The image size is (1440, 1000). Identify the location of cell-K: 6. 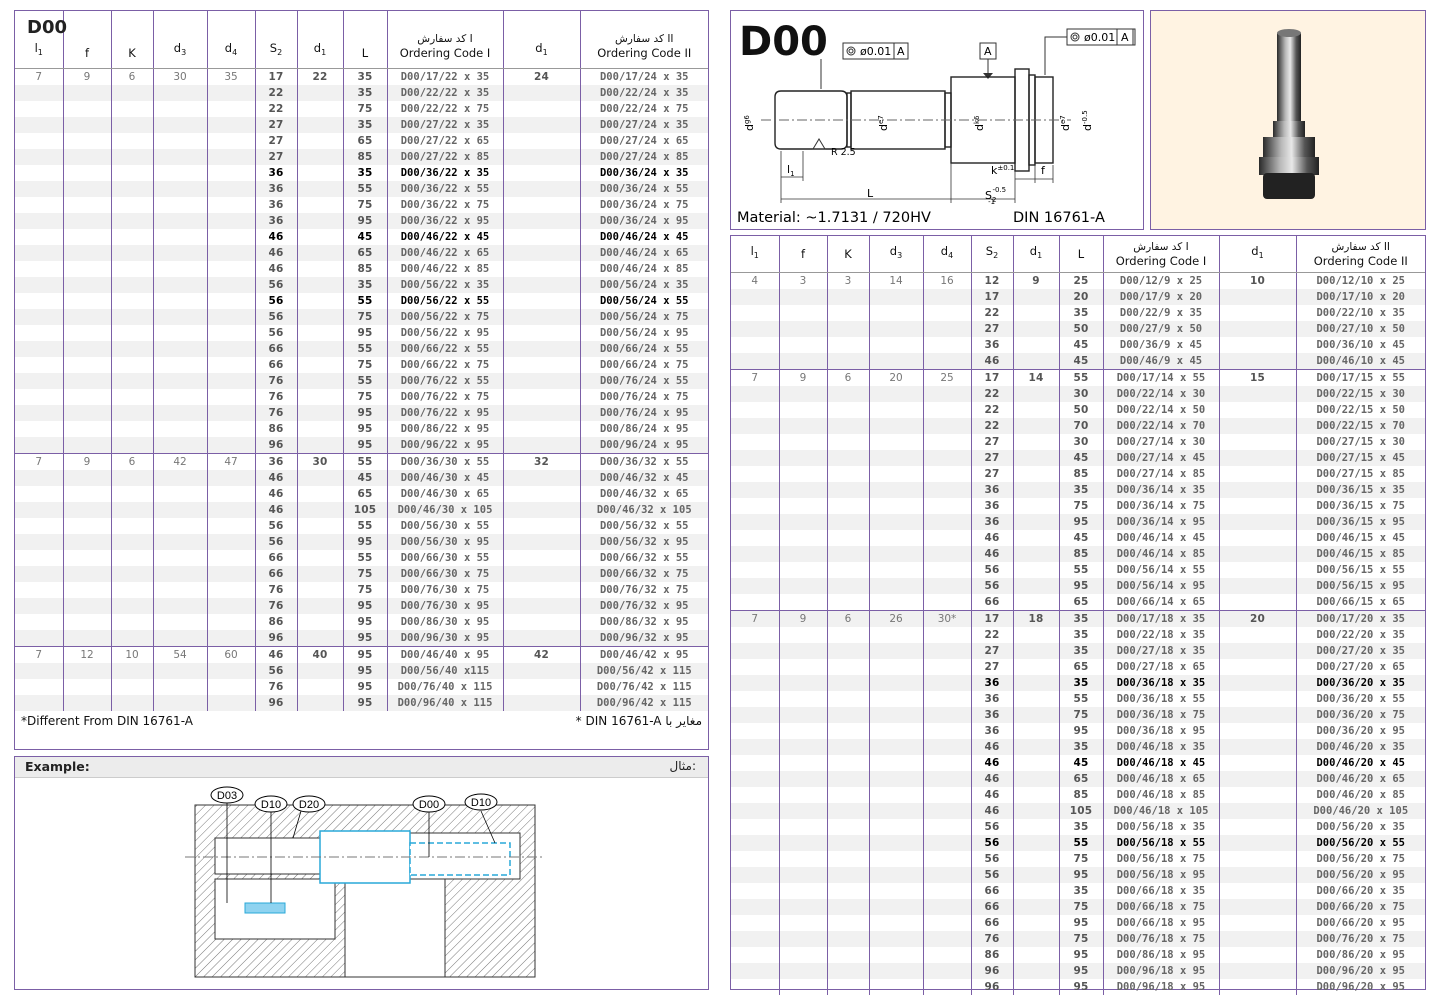
(847, 618).